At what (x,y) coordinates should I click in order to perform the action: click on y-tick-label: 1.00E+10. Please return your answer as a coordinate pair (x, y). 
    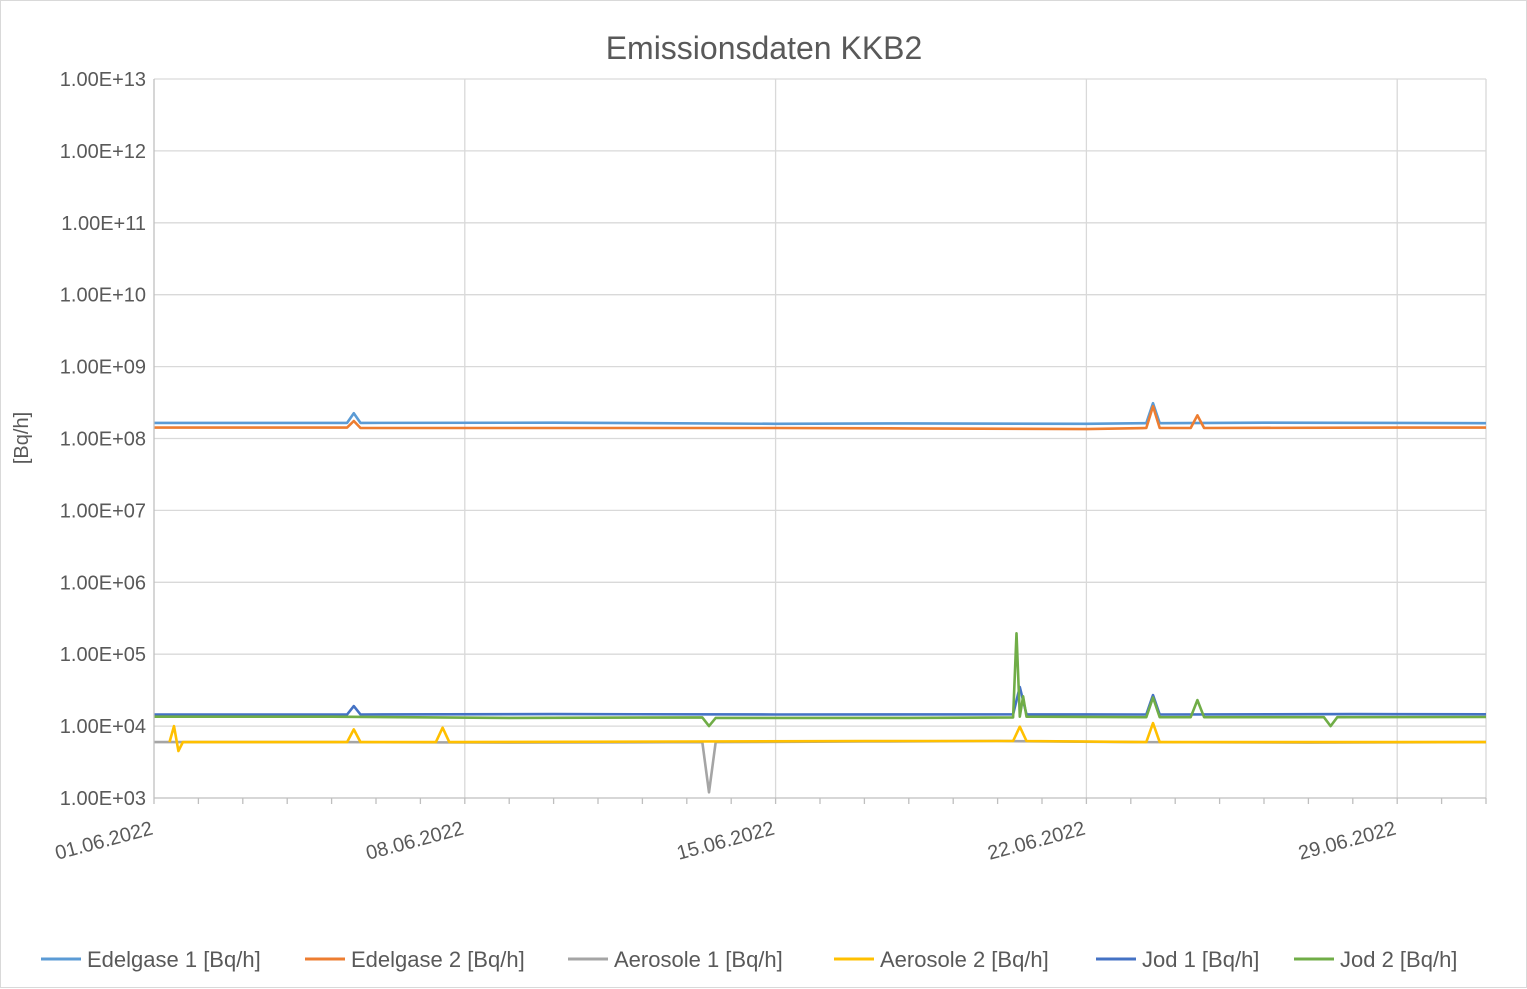
    Looking at the image, I should click on (103, 296).